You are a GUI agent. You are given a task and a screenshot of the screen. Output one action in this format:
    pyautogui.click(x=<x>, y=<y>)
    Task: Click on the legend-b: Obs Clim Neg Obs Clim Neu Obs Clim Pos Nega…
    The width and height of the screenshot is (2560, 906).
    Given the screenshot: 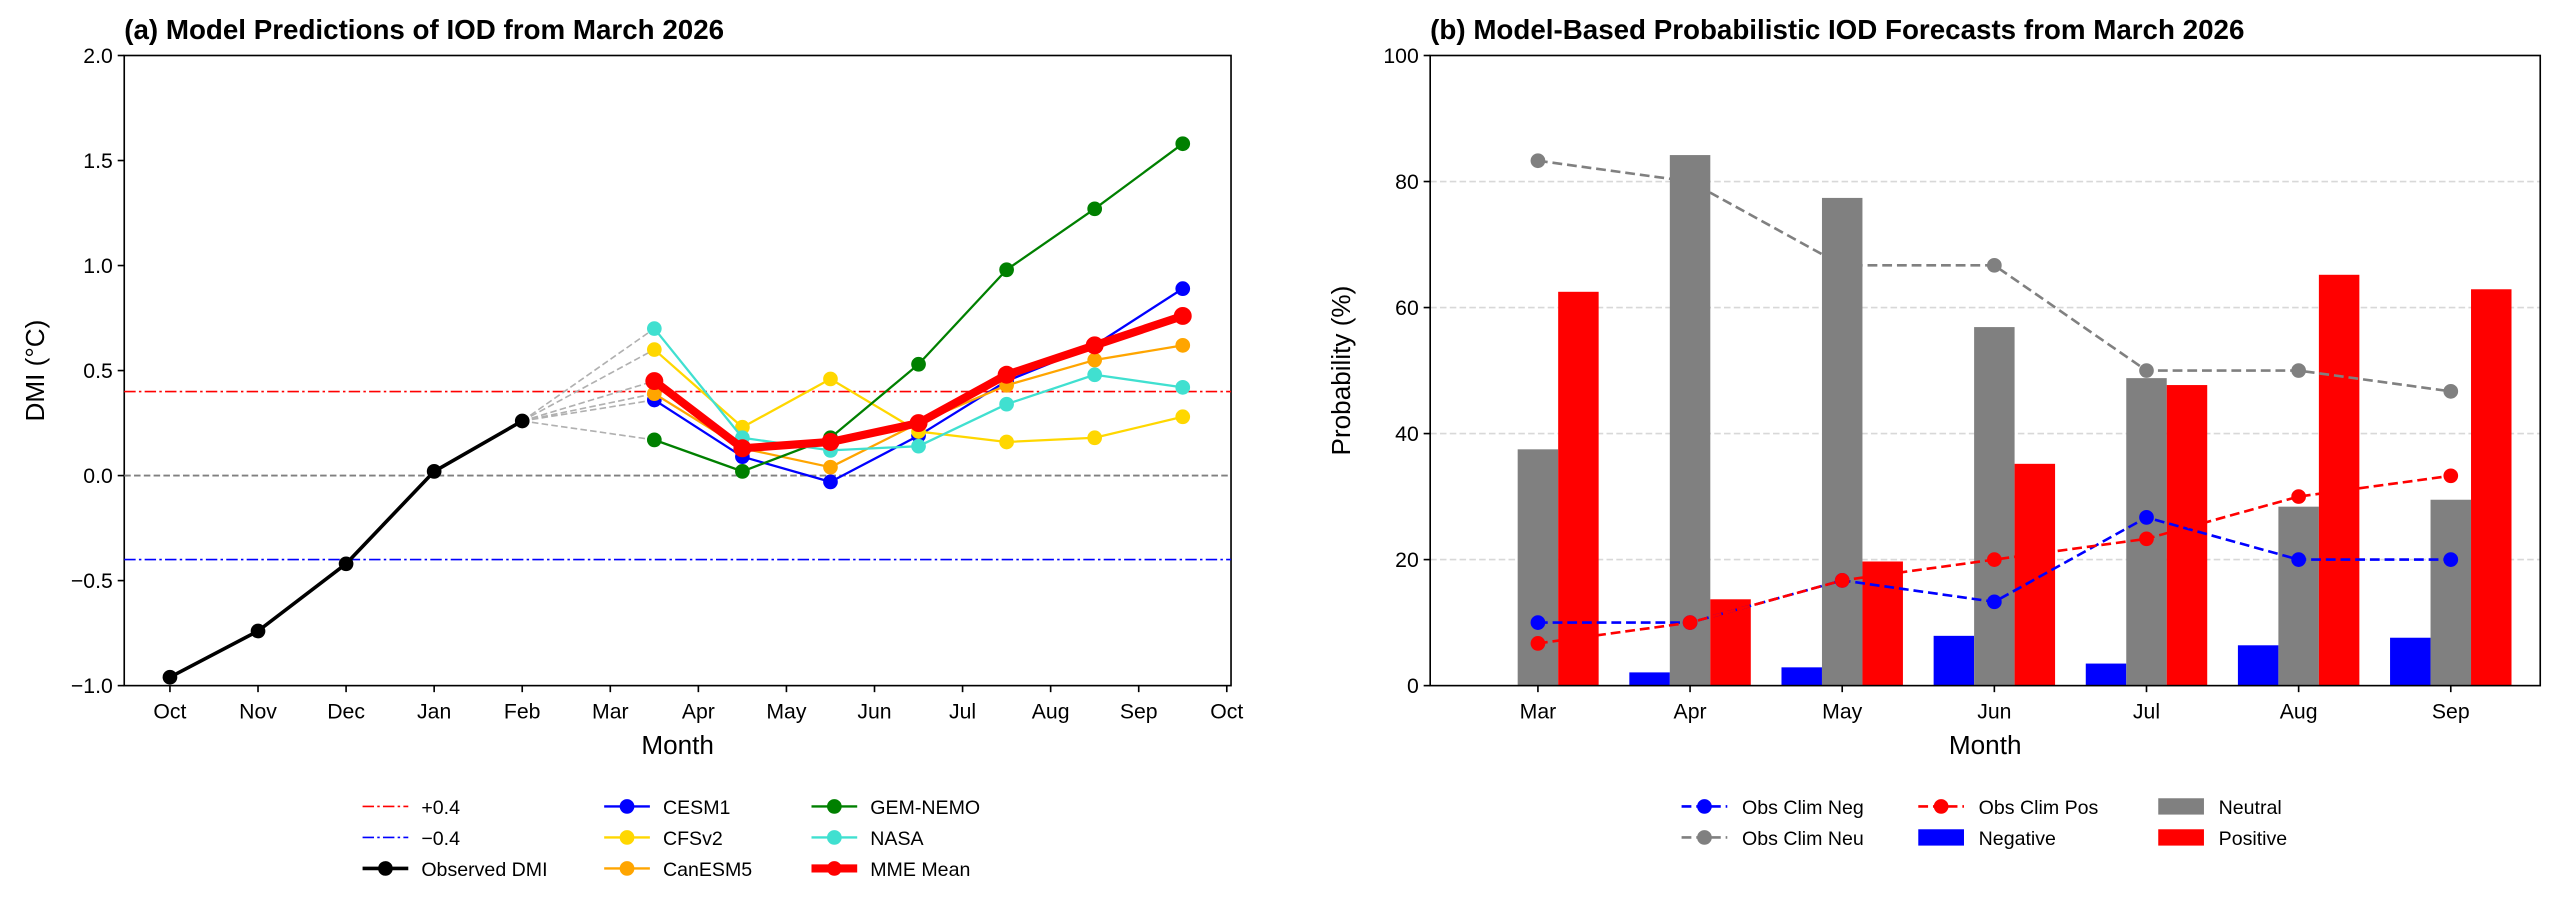 What is the action you would take?
    pyautogui.click(x=1984, y=823)
    